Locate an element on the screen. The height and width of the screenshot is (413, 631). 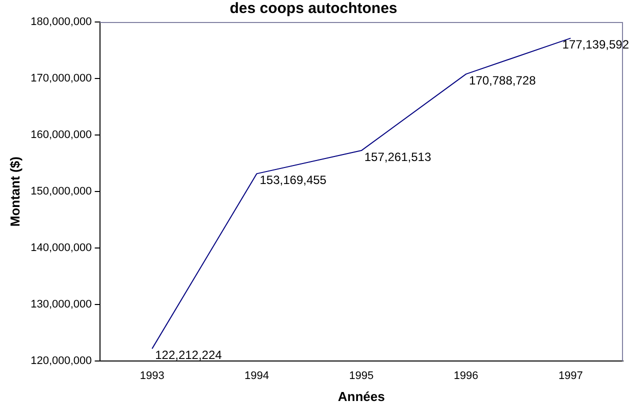
x-tick-label: 1996 is located at coordinates (466, 376).